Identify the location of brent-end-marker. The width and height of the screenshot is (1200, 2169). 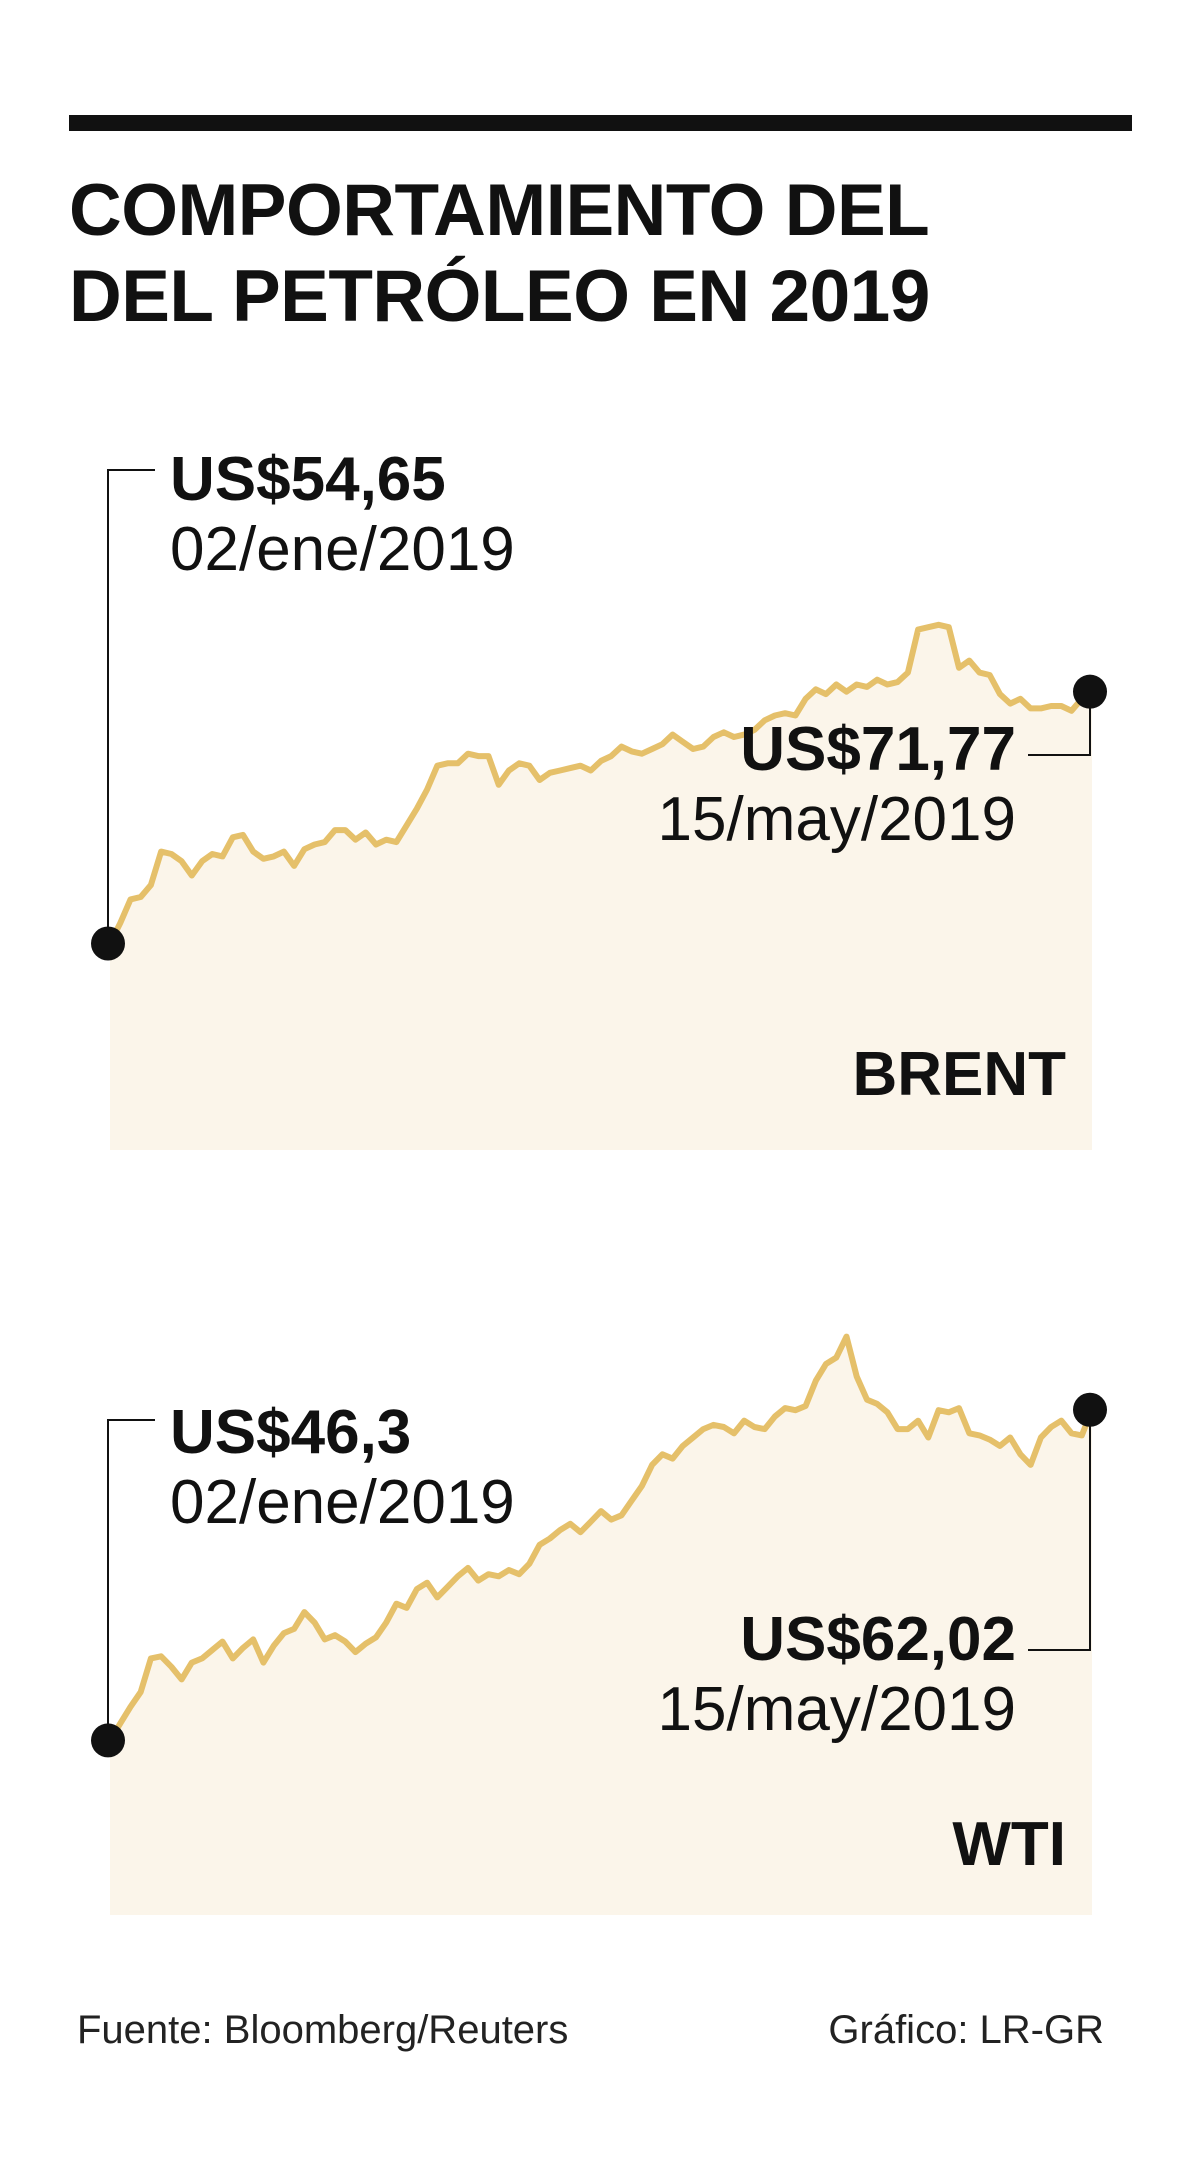
(1090, 691).